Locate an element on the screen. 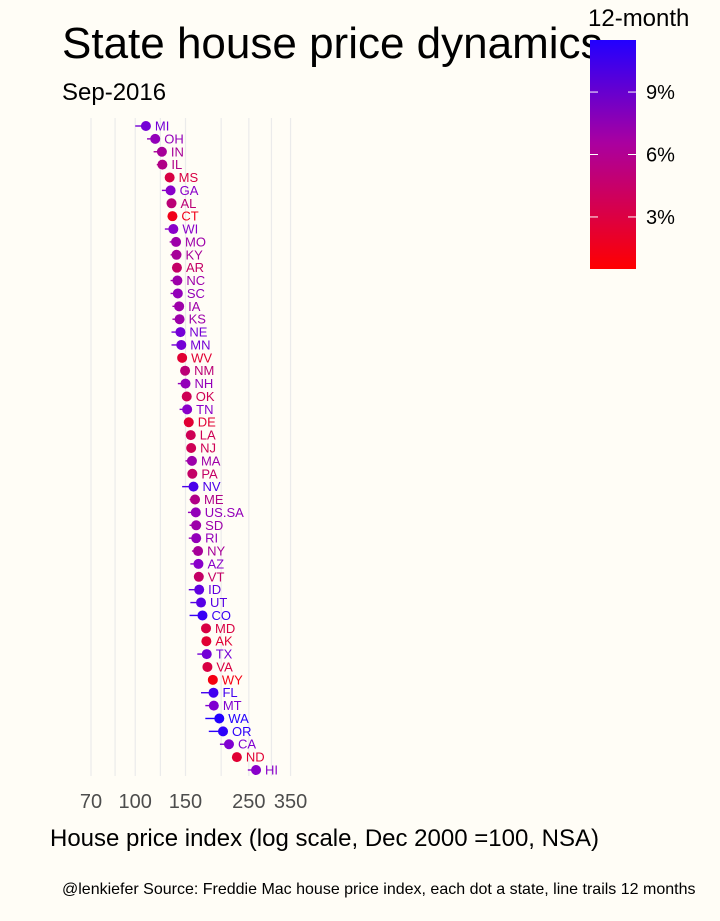  state-label: AR is located at coordinates (195, 267).